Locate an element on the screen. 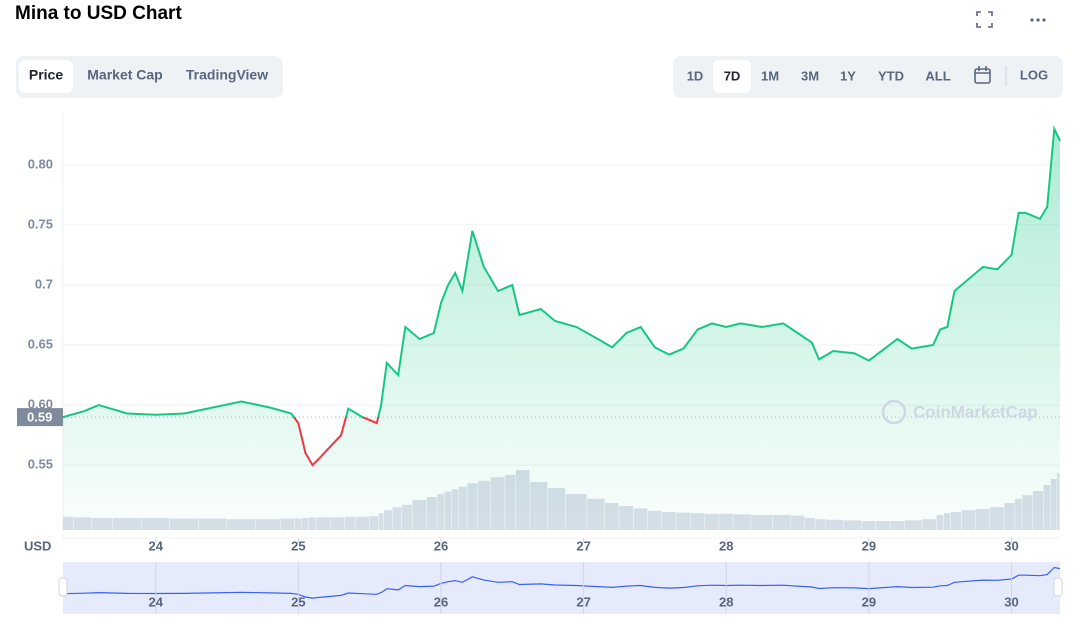 The image size is (1081, 625). range-option: 1D is located at coordinates (695, 75).